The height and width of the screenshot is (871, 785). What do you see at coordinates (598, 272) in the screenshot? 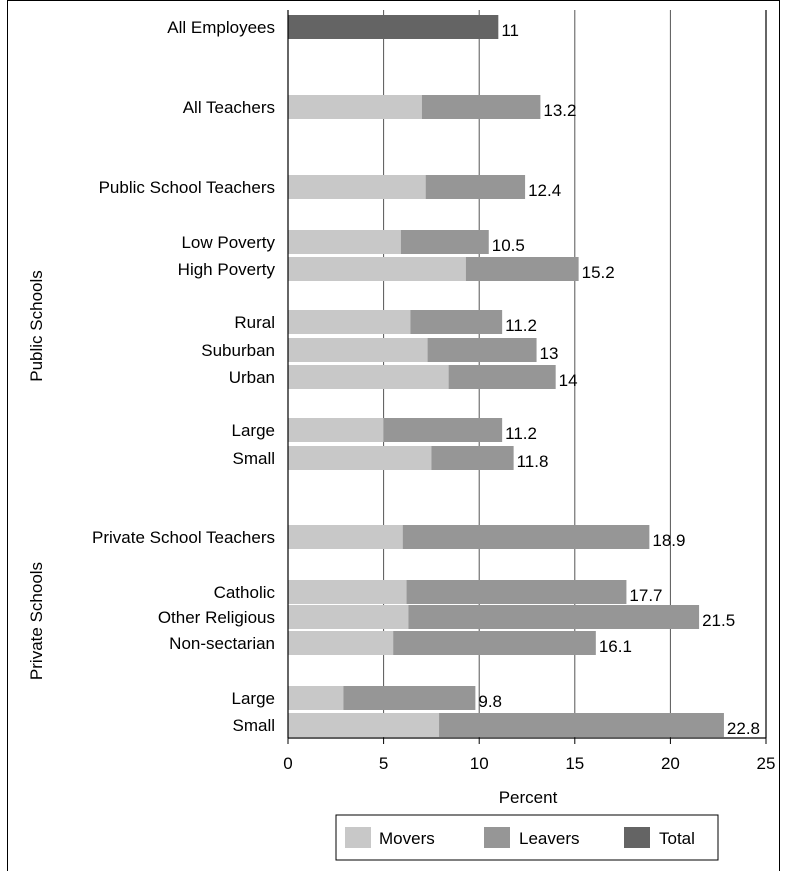
I see `value-label: 15.2` at bounding box center [598, 272].